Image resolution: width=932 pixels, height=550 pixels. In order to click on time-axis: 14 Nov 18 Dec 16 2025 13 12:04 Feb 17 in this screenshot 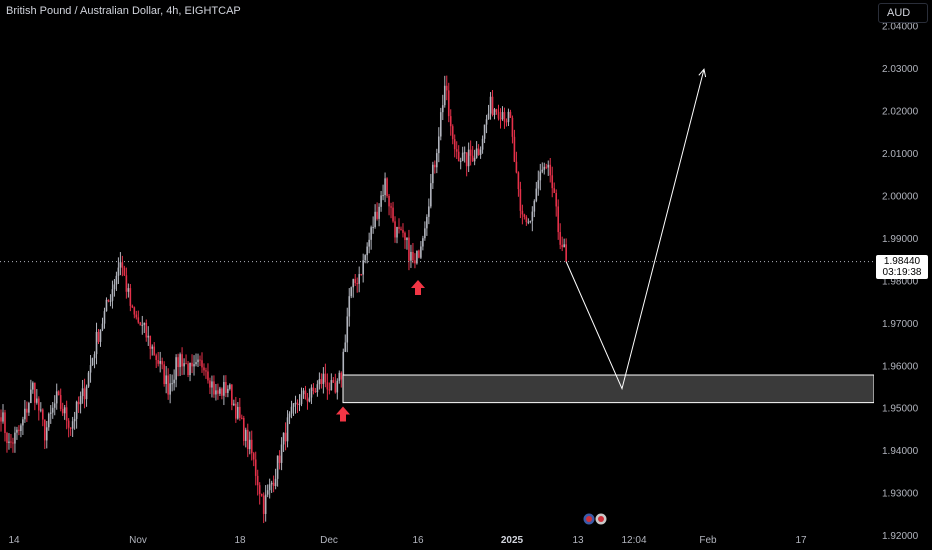, I will do `click(407, 540)`.